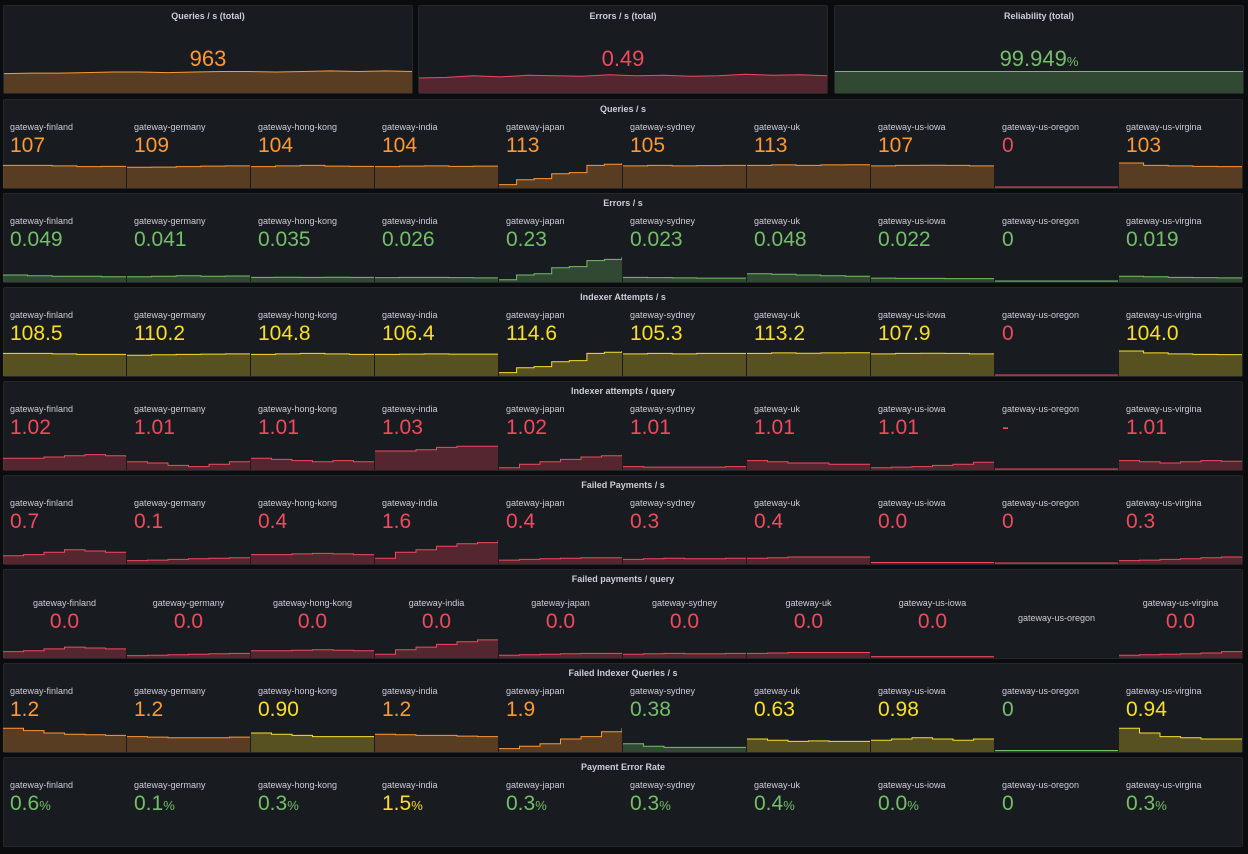 This screenshot has height=854, width=1248. What do you see at coordinates (1180, 437) in the screenshot?
I see `stat-cell-gateway-us-virgina: gateway-us-virgina 1.01` at bounding box center [1180, 437].